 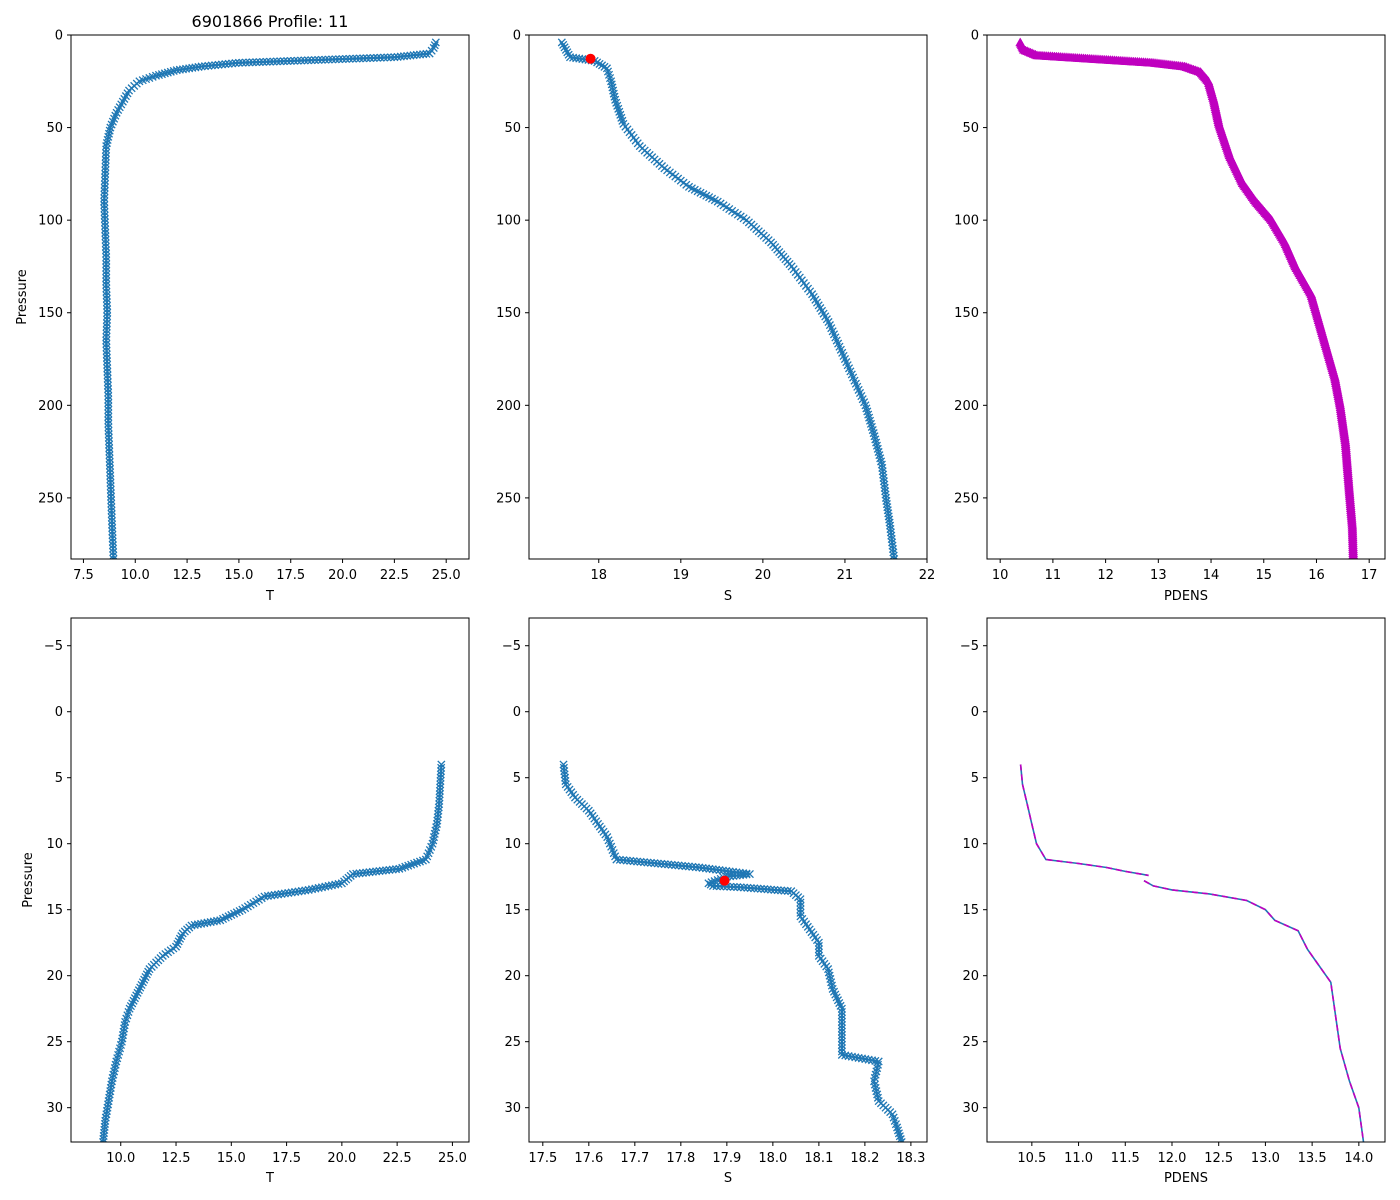 What do you see at coordinates (763, 575) in the screenshot?
I see `x-tick-label: 20` at bounding box center [763, 575].